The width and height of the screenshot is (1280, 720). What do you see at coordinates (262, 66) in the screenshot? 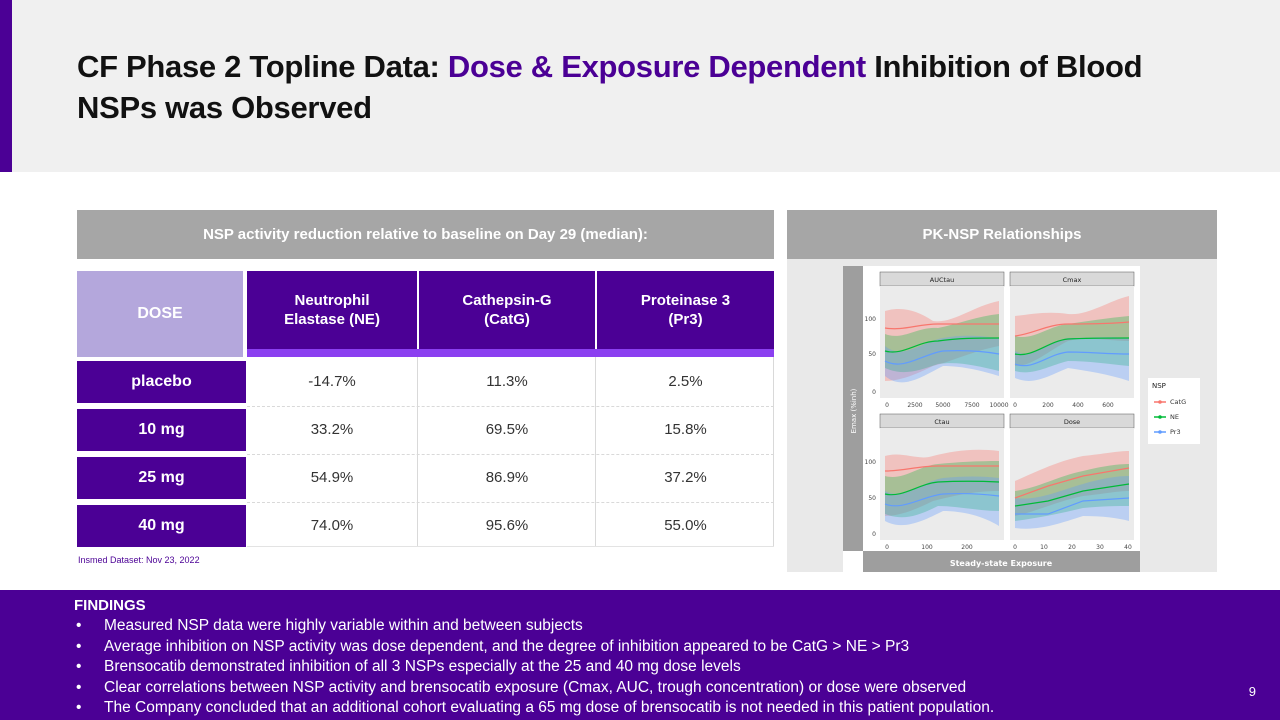
I see `title-part-1: CF Phase 2 Topline Data:` at bounding box center [262, 66].